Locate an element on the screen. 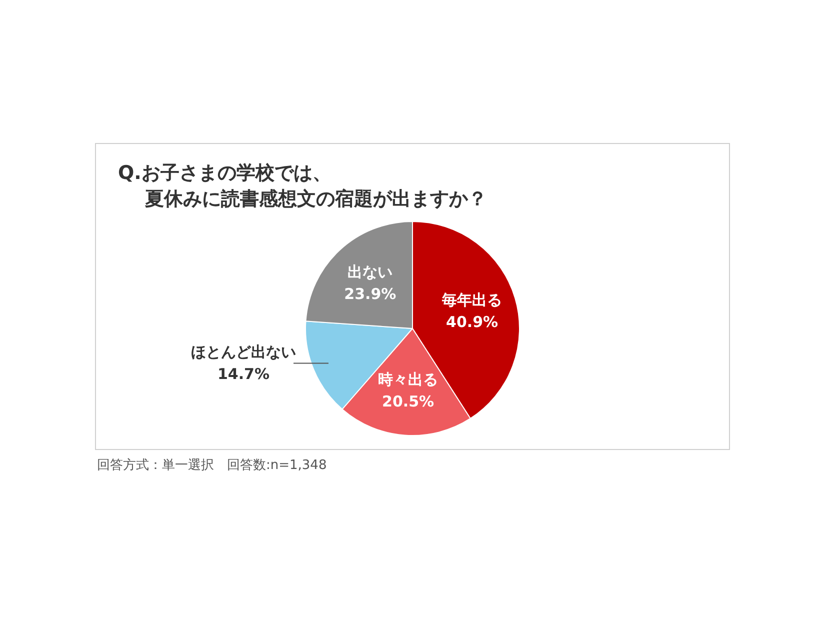 This screenshot has height=620, width=826. slice-label: 毎年出る is located at coordinates (471, 299).